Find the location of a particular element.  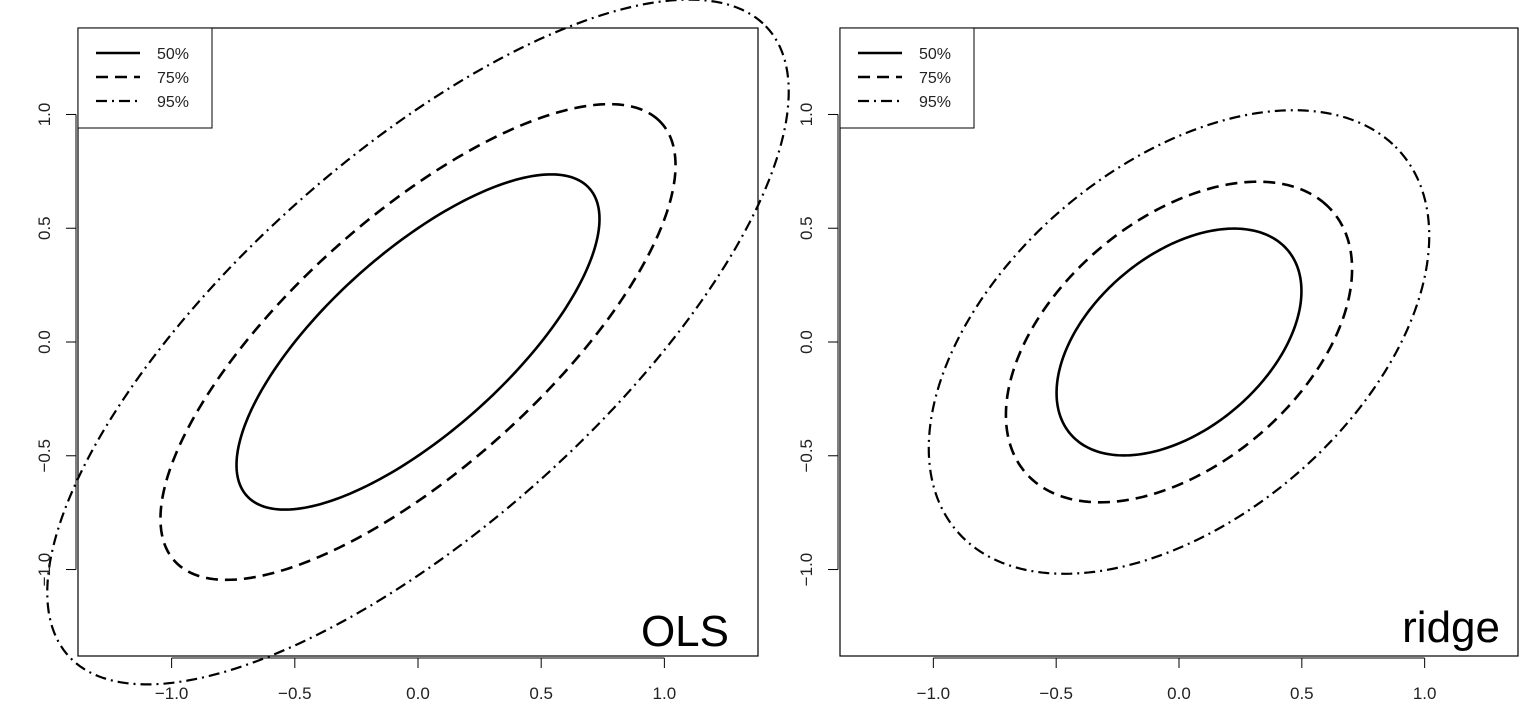

ridge-x-tick-label: −0.5 is located at coordinates (1056, 693).